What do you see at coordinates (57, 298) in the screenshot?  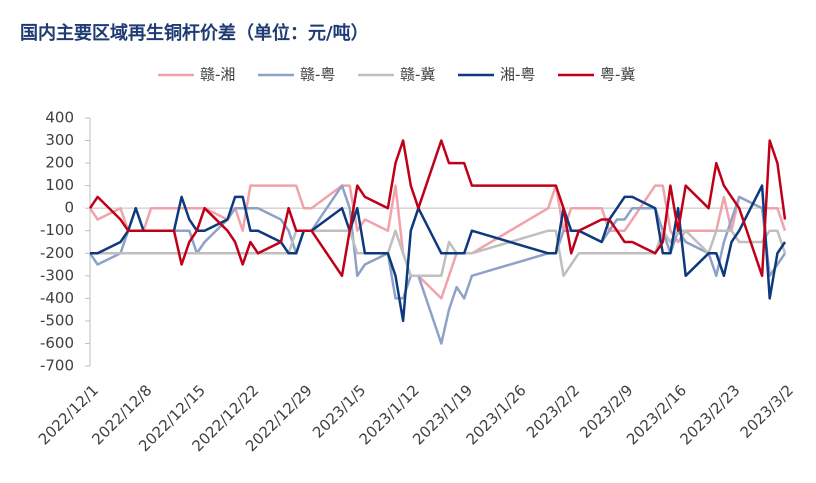 I see `y-tick-label: -400` at bounding box center [57, 298].